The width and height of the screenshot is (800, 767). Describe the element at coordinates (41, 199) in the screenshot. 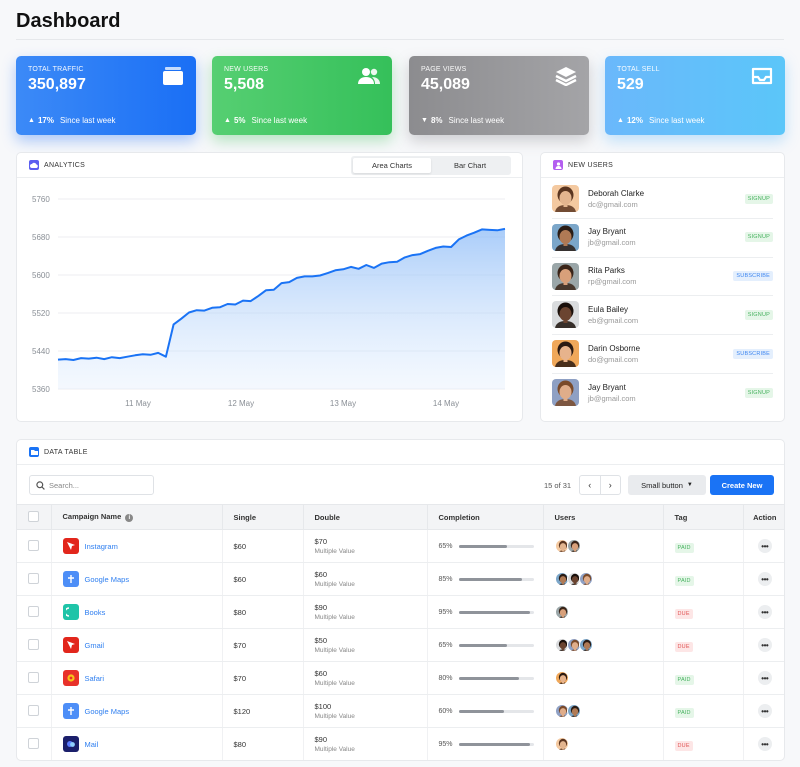

I see `y-tick-label: 5760` at that location.